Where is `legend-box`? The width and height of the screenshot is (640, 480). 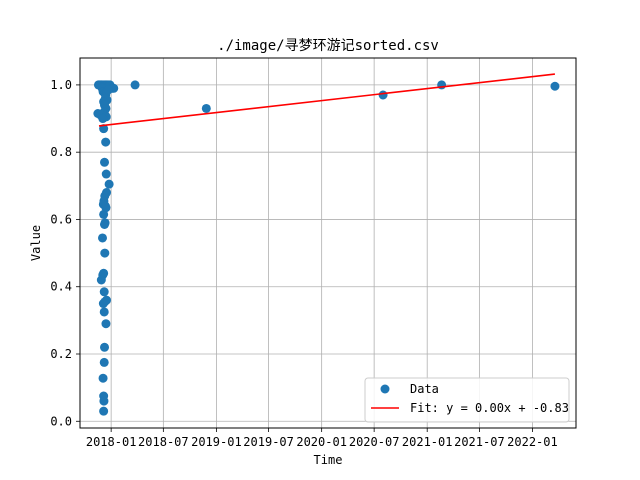
legend-box is located at coordinates (467, 400).